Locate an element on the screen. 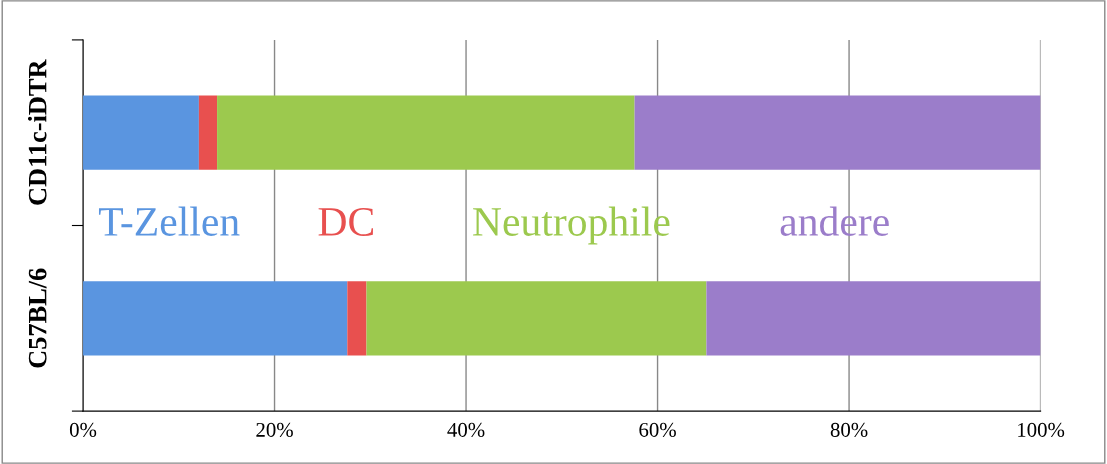 The height and width of the screenshot is (464, 1107). x-tick-label: 40% is located at coordinates (466, 429).